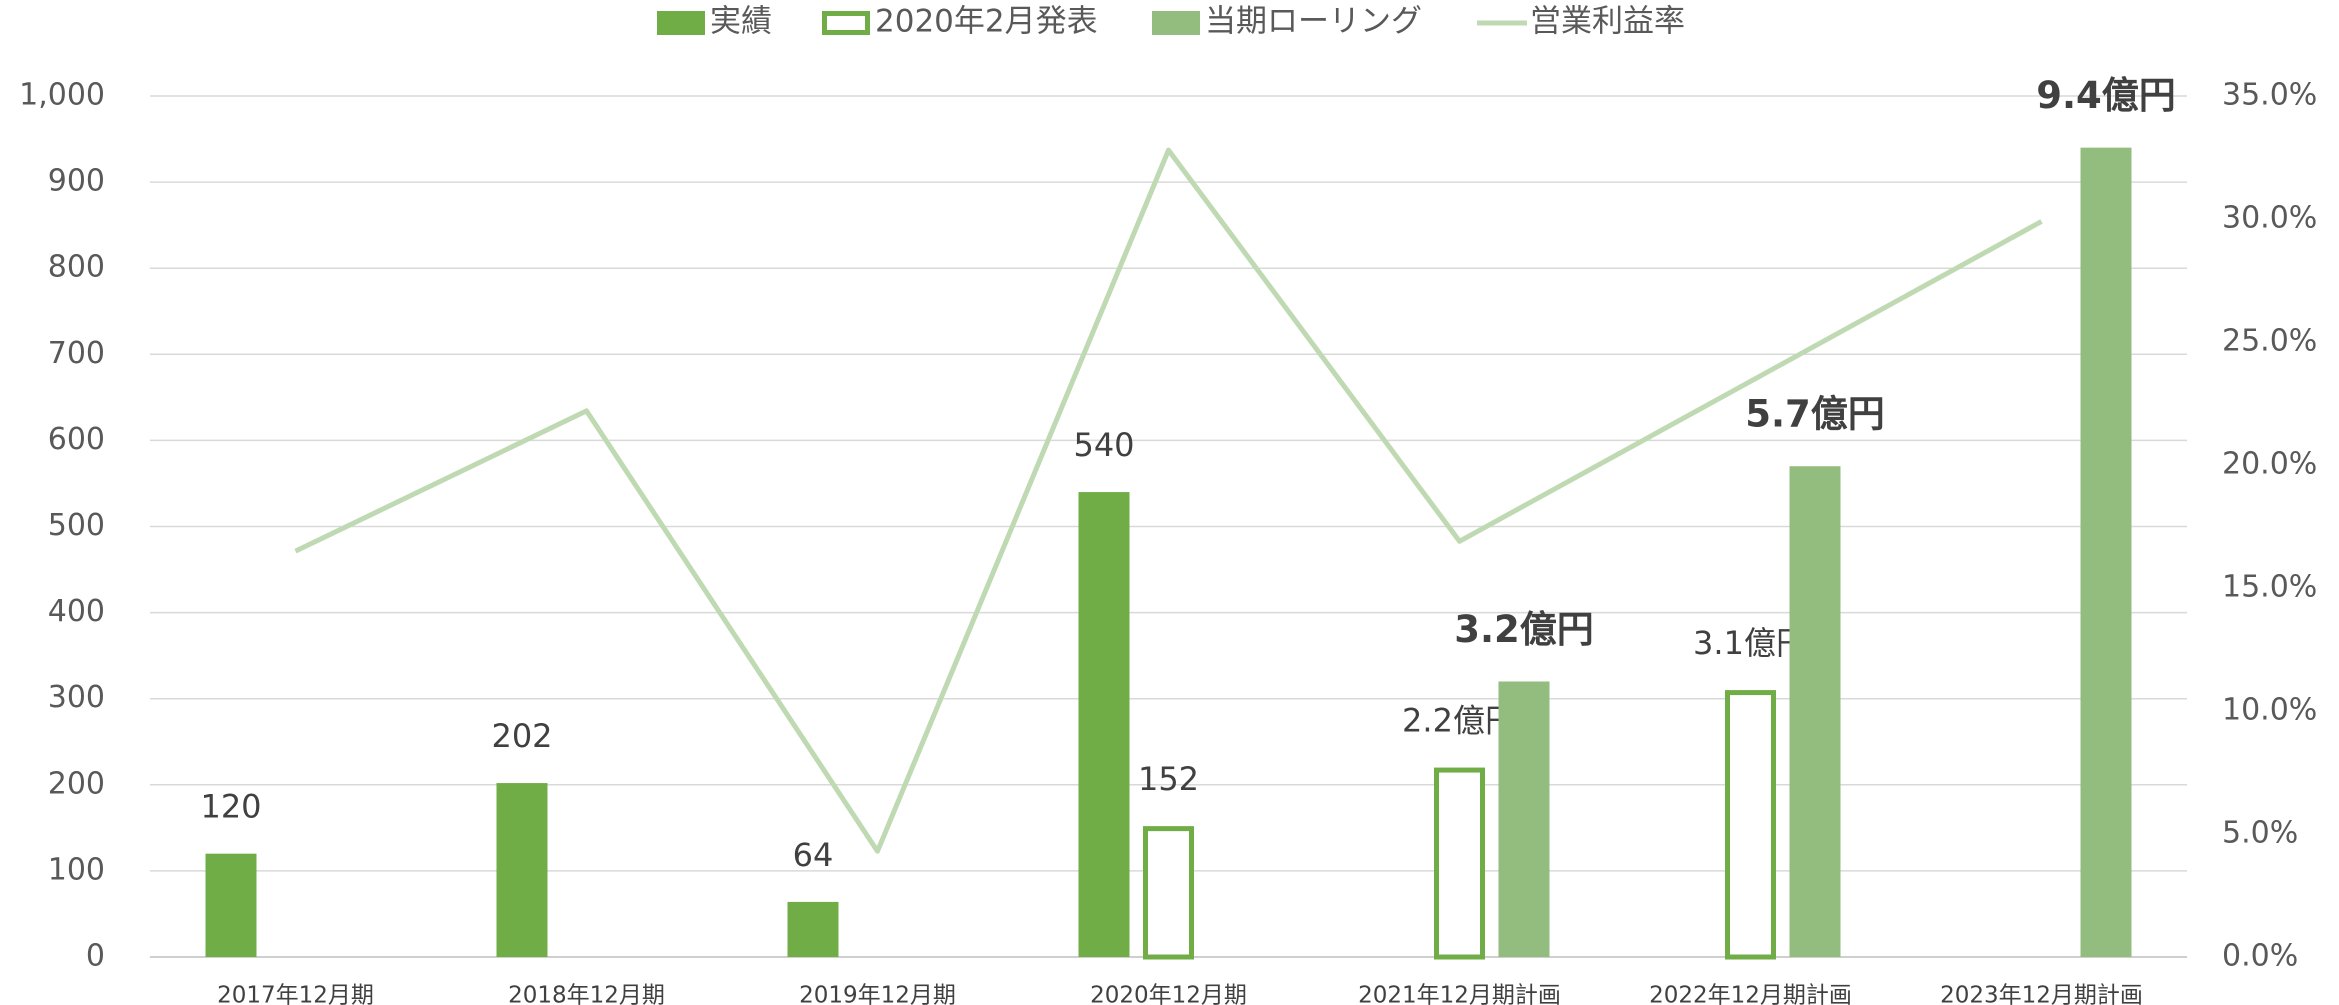 Image resolution: width=2339 pixels, height=1005 pixels. I want to click on data-label: 120, so click(230, 807).